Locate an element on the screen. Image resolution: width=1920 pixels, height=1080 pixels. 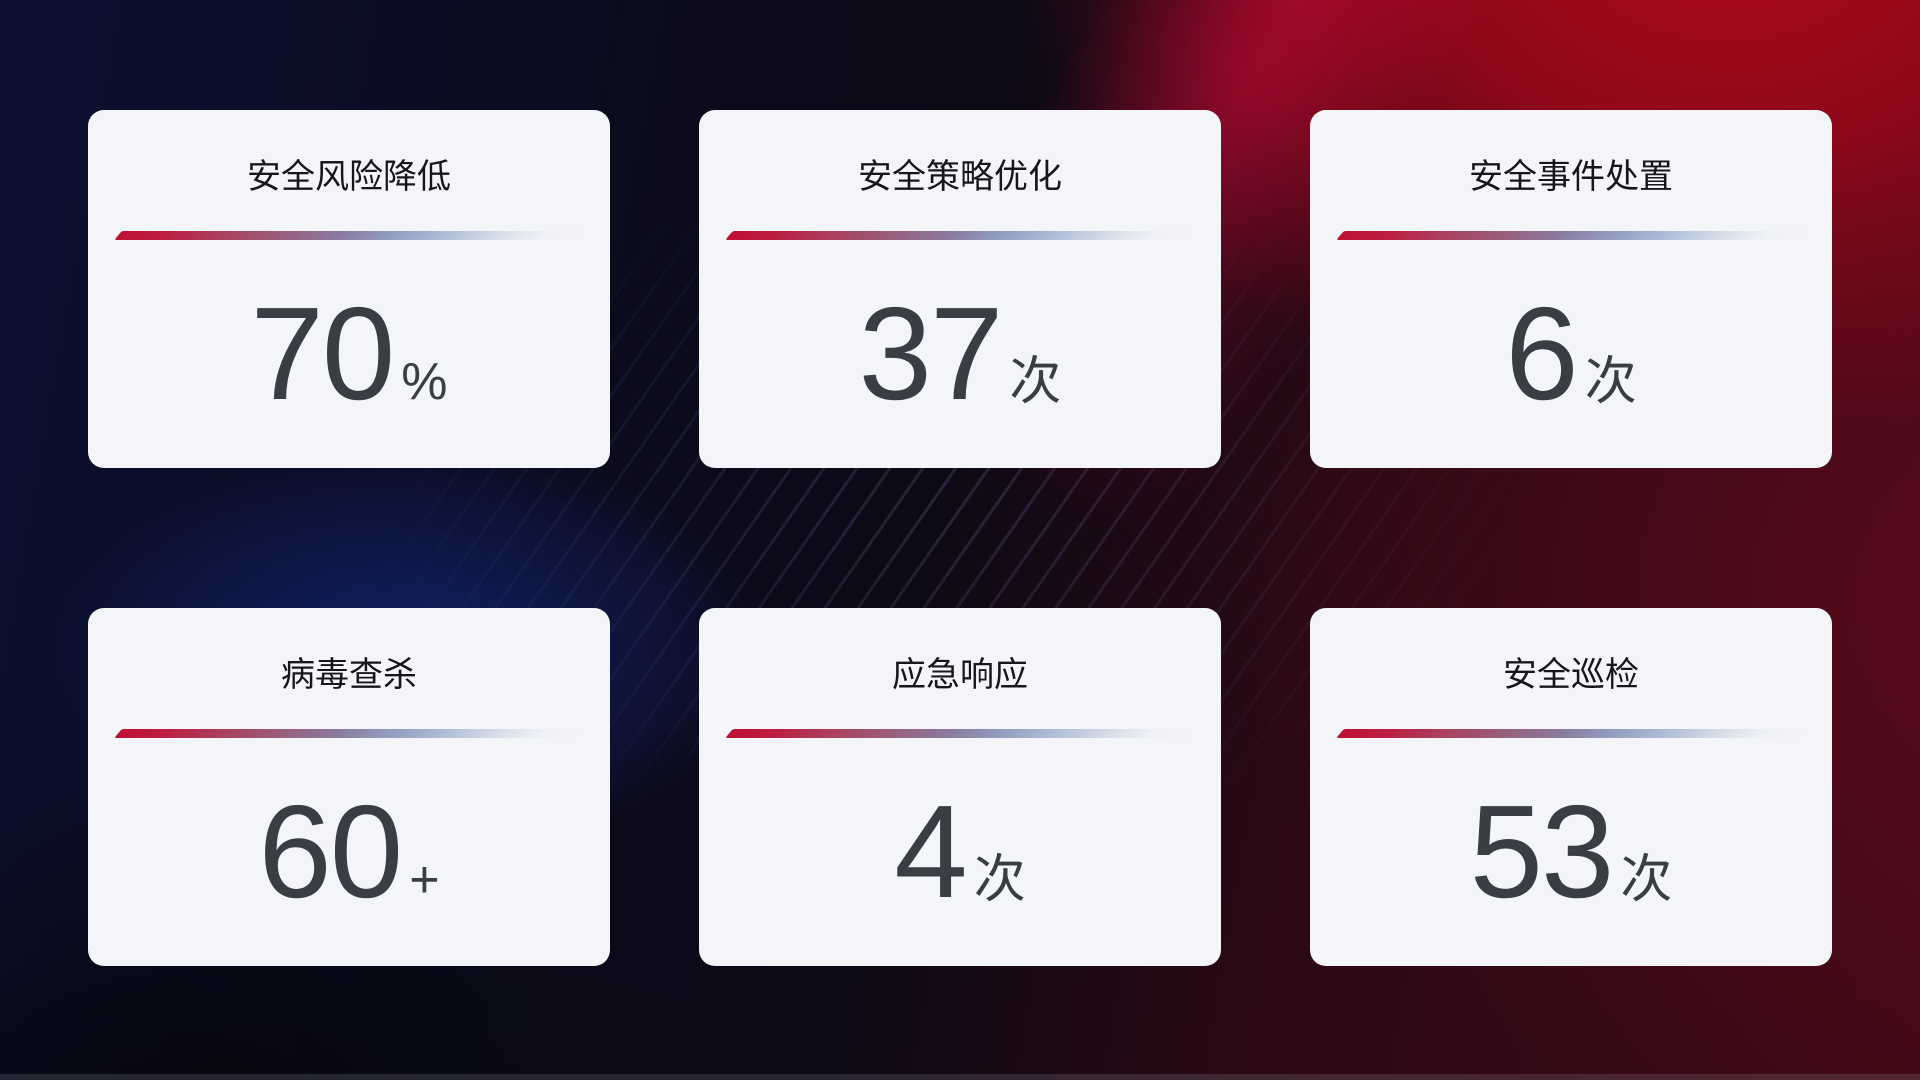
stat-card-security-risk-reduction: 安全风险降低 70 % is located at coordinates (349, 289).